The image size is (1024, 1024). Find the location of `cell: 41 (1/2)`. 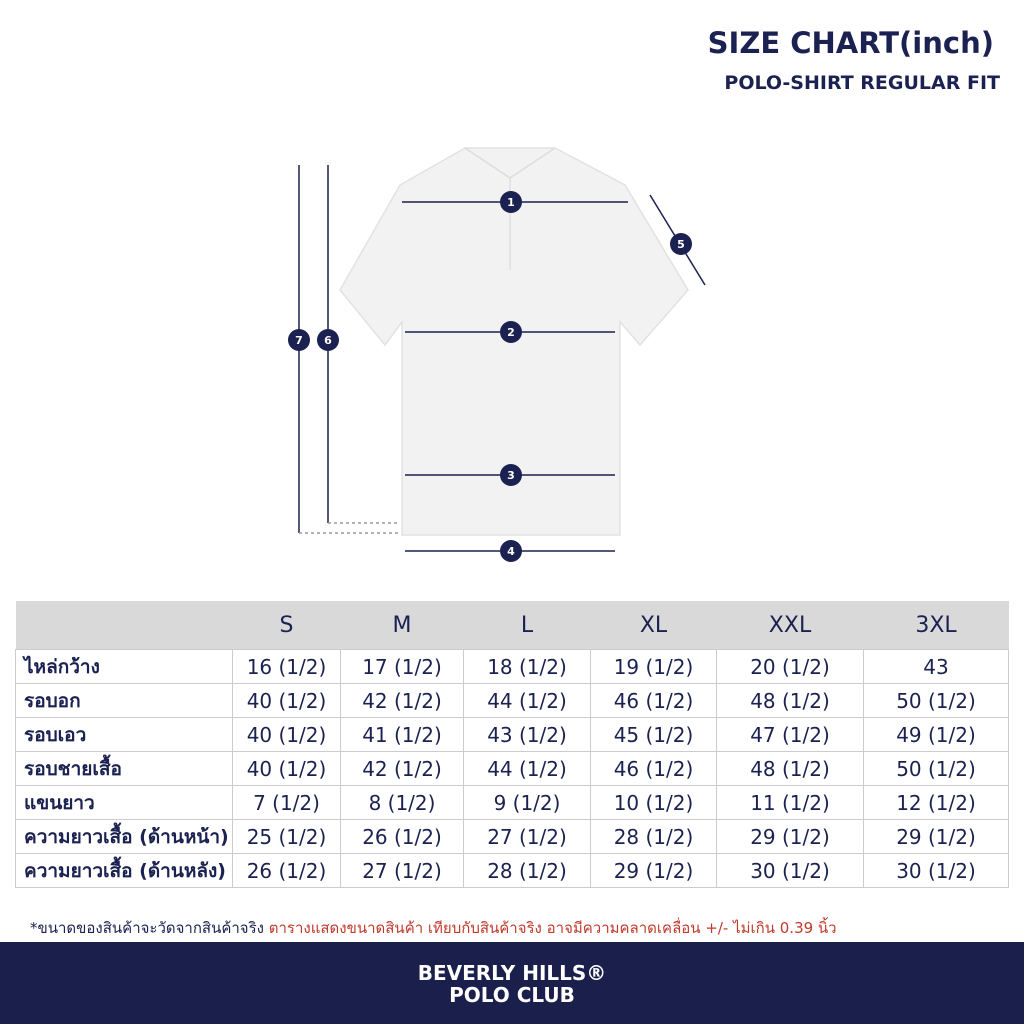

cell: 41 (1/2) is located at coordinates (402, 734).